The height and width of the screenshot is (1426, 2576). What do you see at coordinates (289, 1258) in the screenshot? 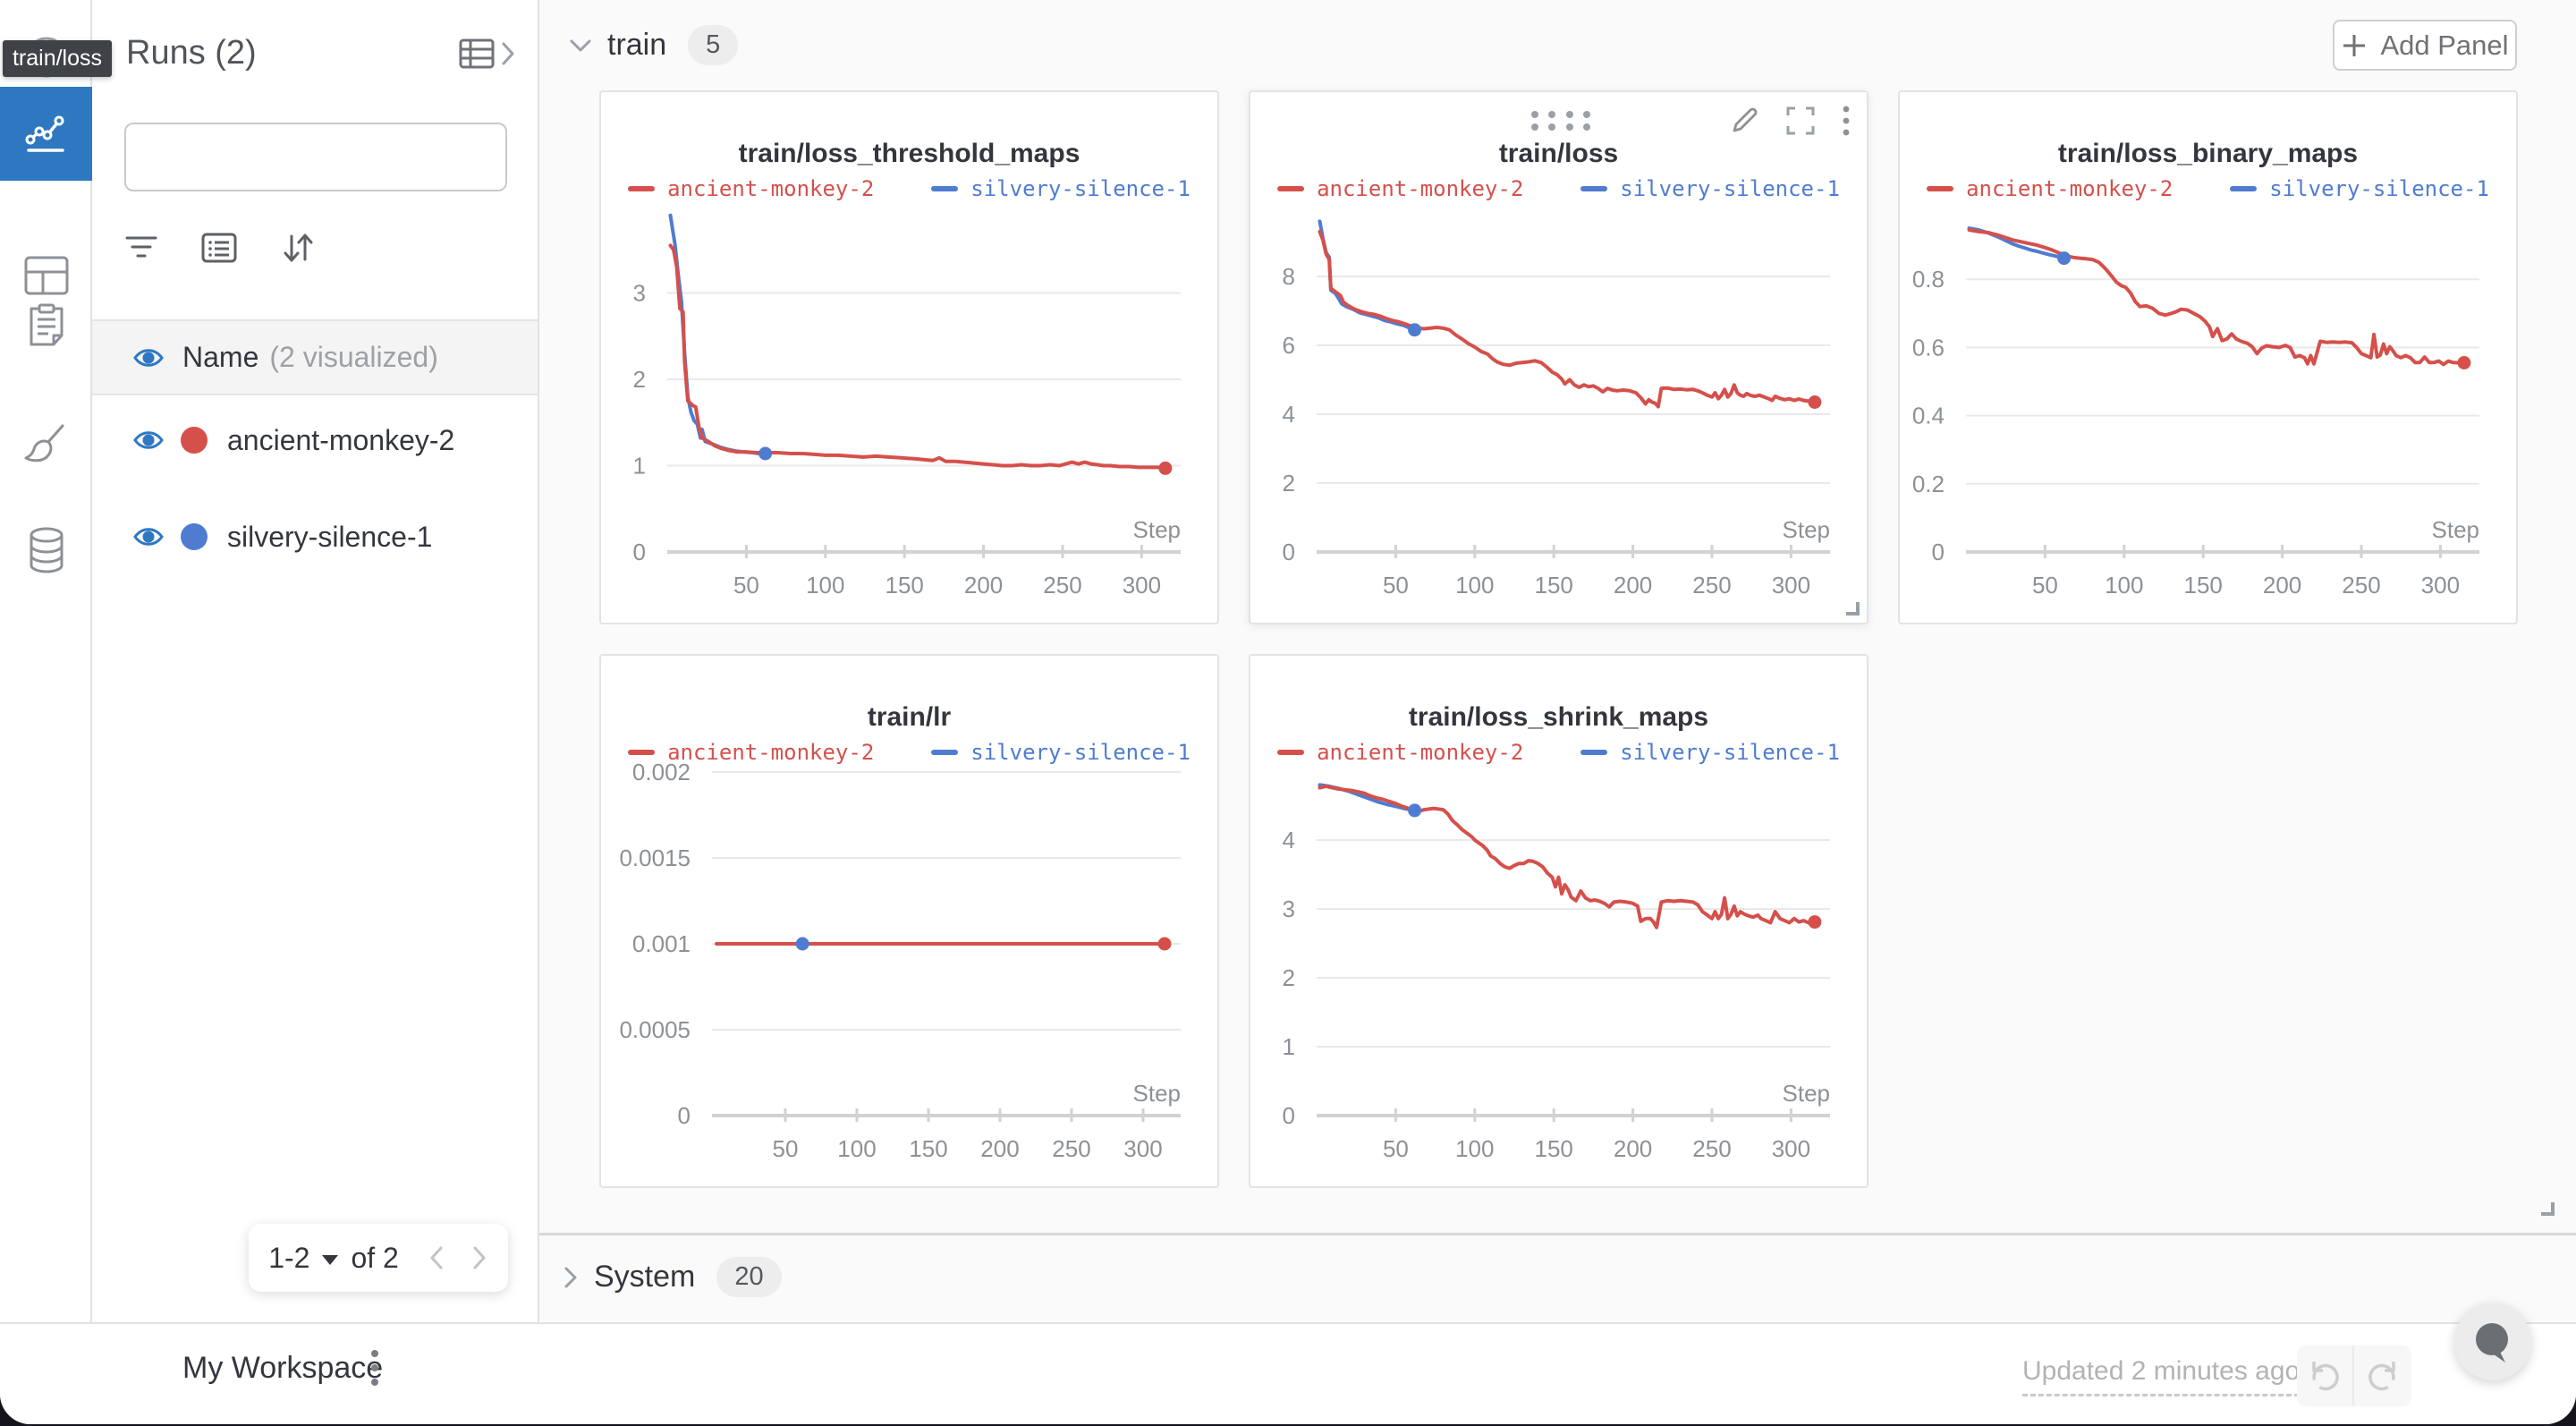
I see `pagination-range: 1-2` at bounding box center [289, 1258].